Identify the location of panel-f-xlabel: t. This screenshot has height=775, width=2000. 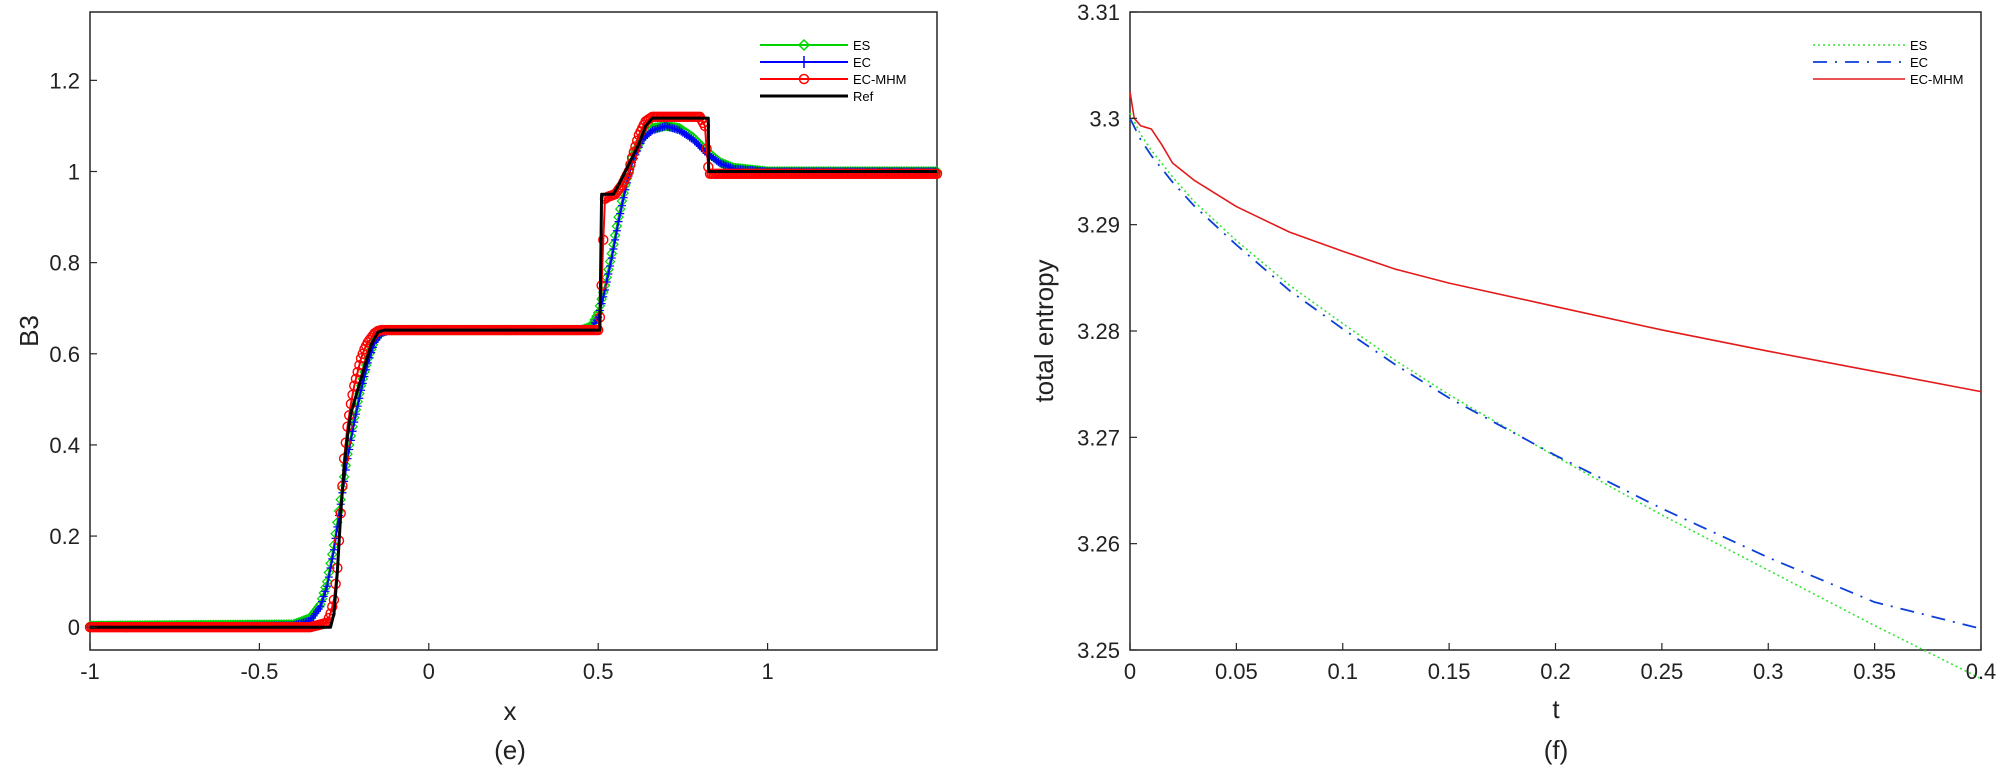
(1556, 709).